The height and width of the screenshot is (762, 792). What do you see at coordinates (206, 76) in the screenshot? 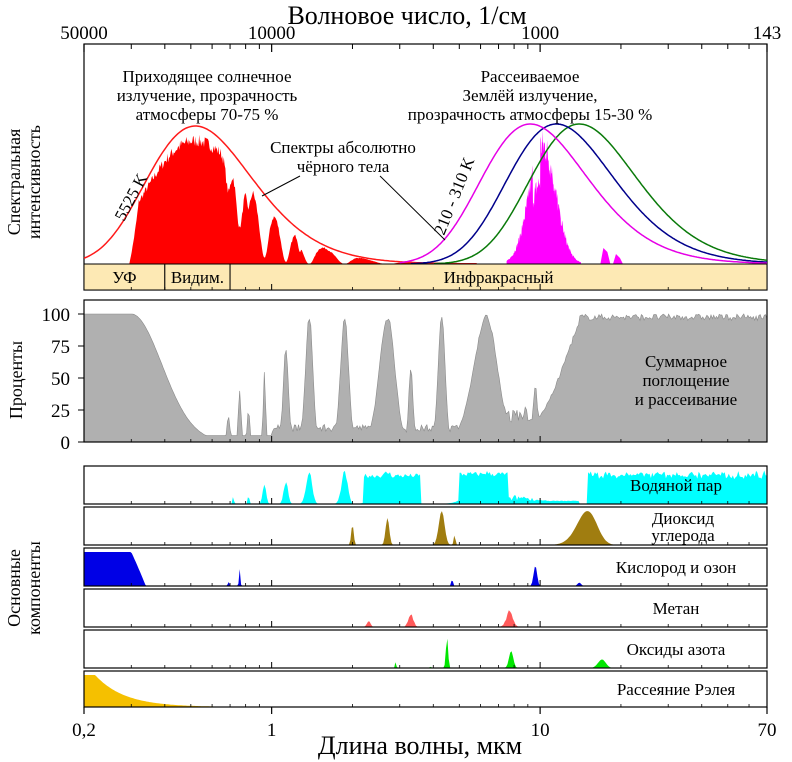
I see `incoming-label-line1: Приходящее солнечное` at bounding box center [206, 76].